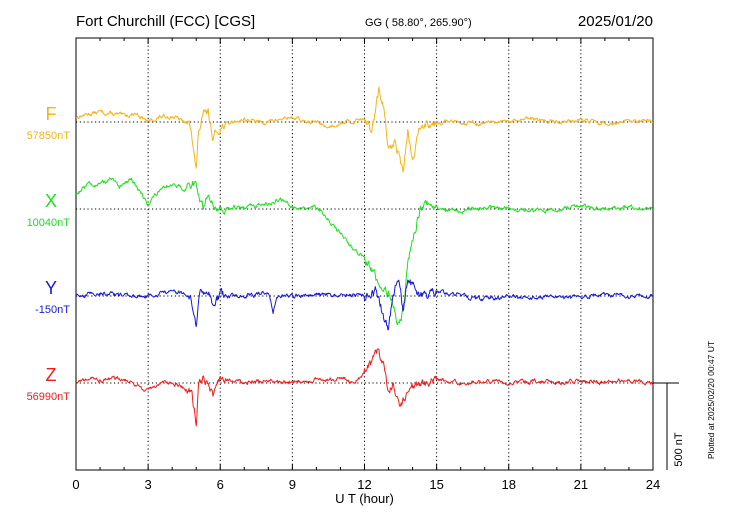 The image size is (730, 520). What do you see at coordinates (49, 136) in the screenshot?
I see `series-baseline-F: 57850nT` at bounding box center [49, 136].